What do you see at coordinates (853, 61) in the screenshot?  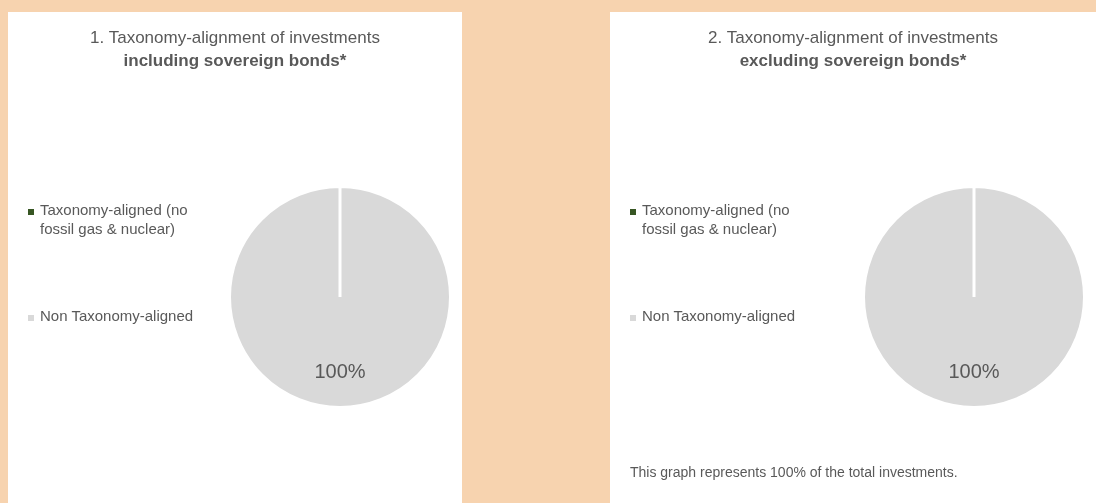 I see `chart-subtitle: excluding sovereign bonds*` at bounding box center [853, 61].